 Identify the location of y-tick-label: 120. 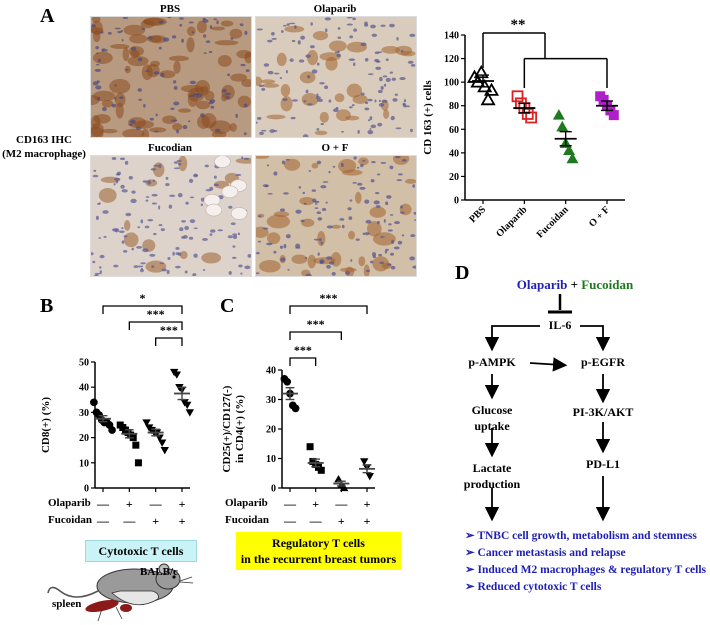
(451, 59).